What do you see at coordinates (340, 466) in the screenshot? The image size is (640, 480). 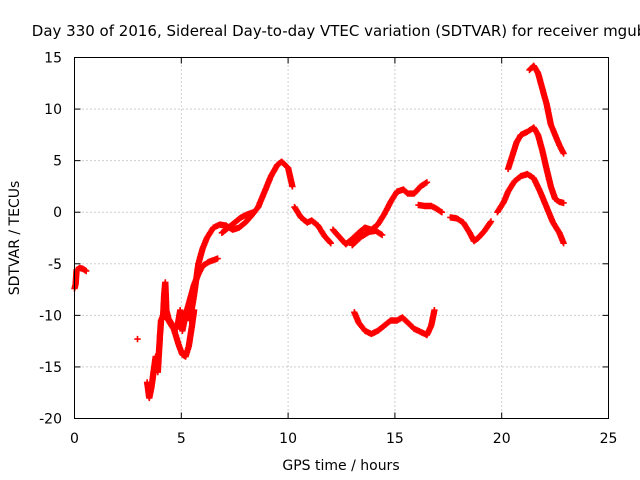 I see `x-axis-label: GPS time / hours` at bounding box center [340, 466].